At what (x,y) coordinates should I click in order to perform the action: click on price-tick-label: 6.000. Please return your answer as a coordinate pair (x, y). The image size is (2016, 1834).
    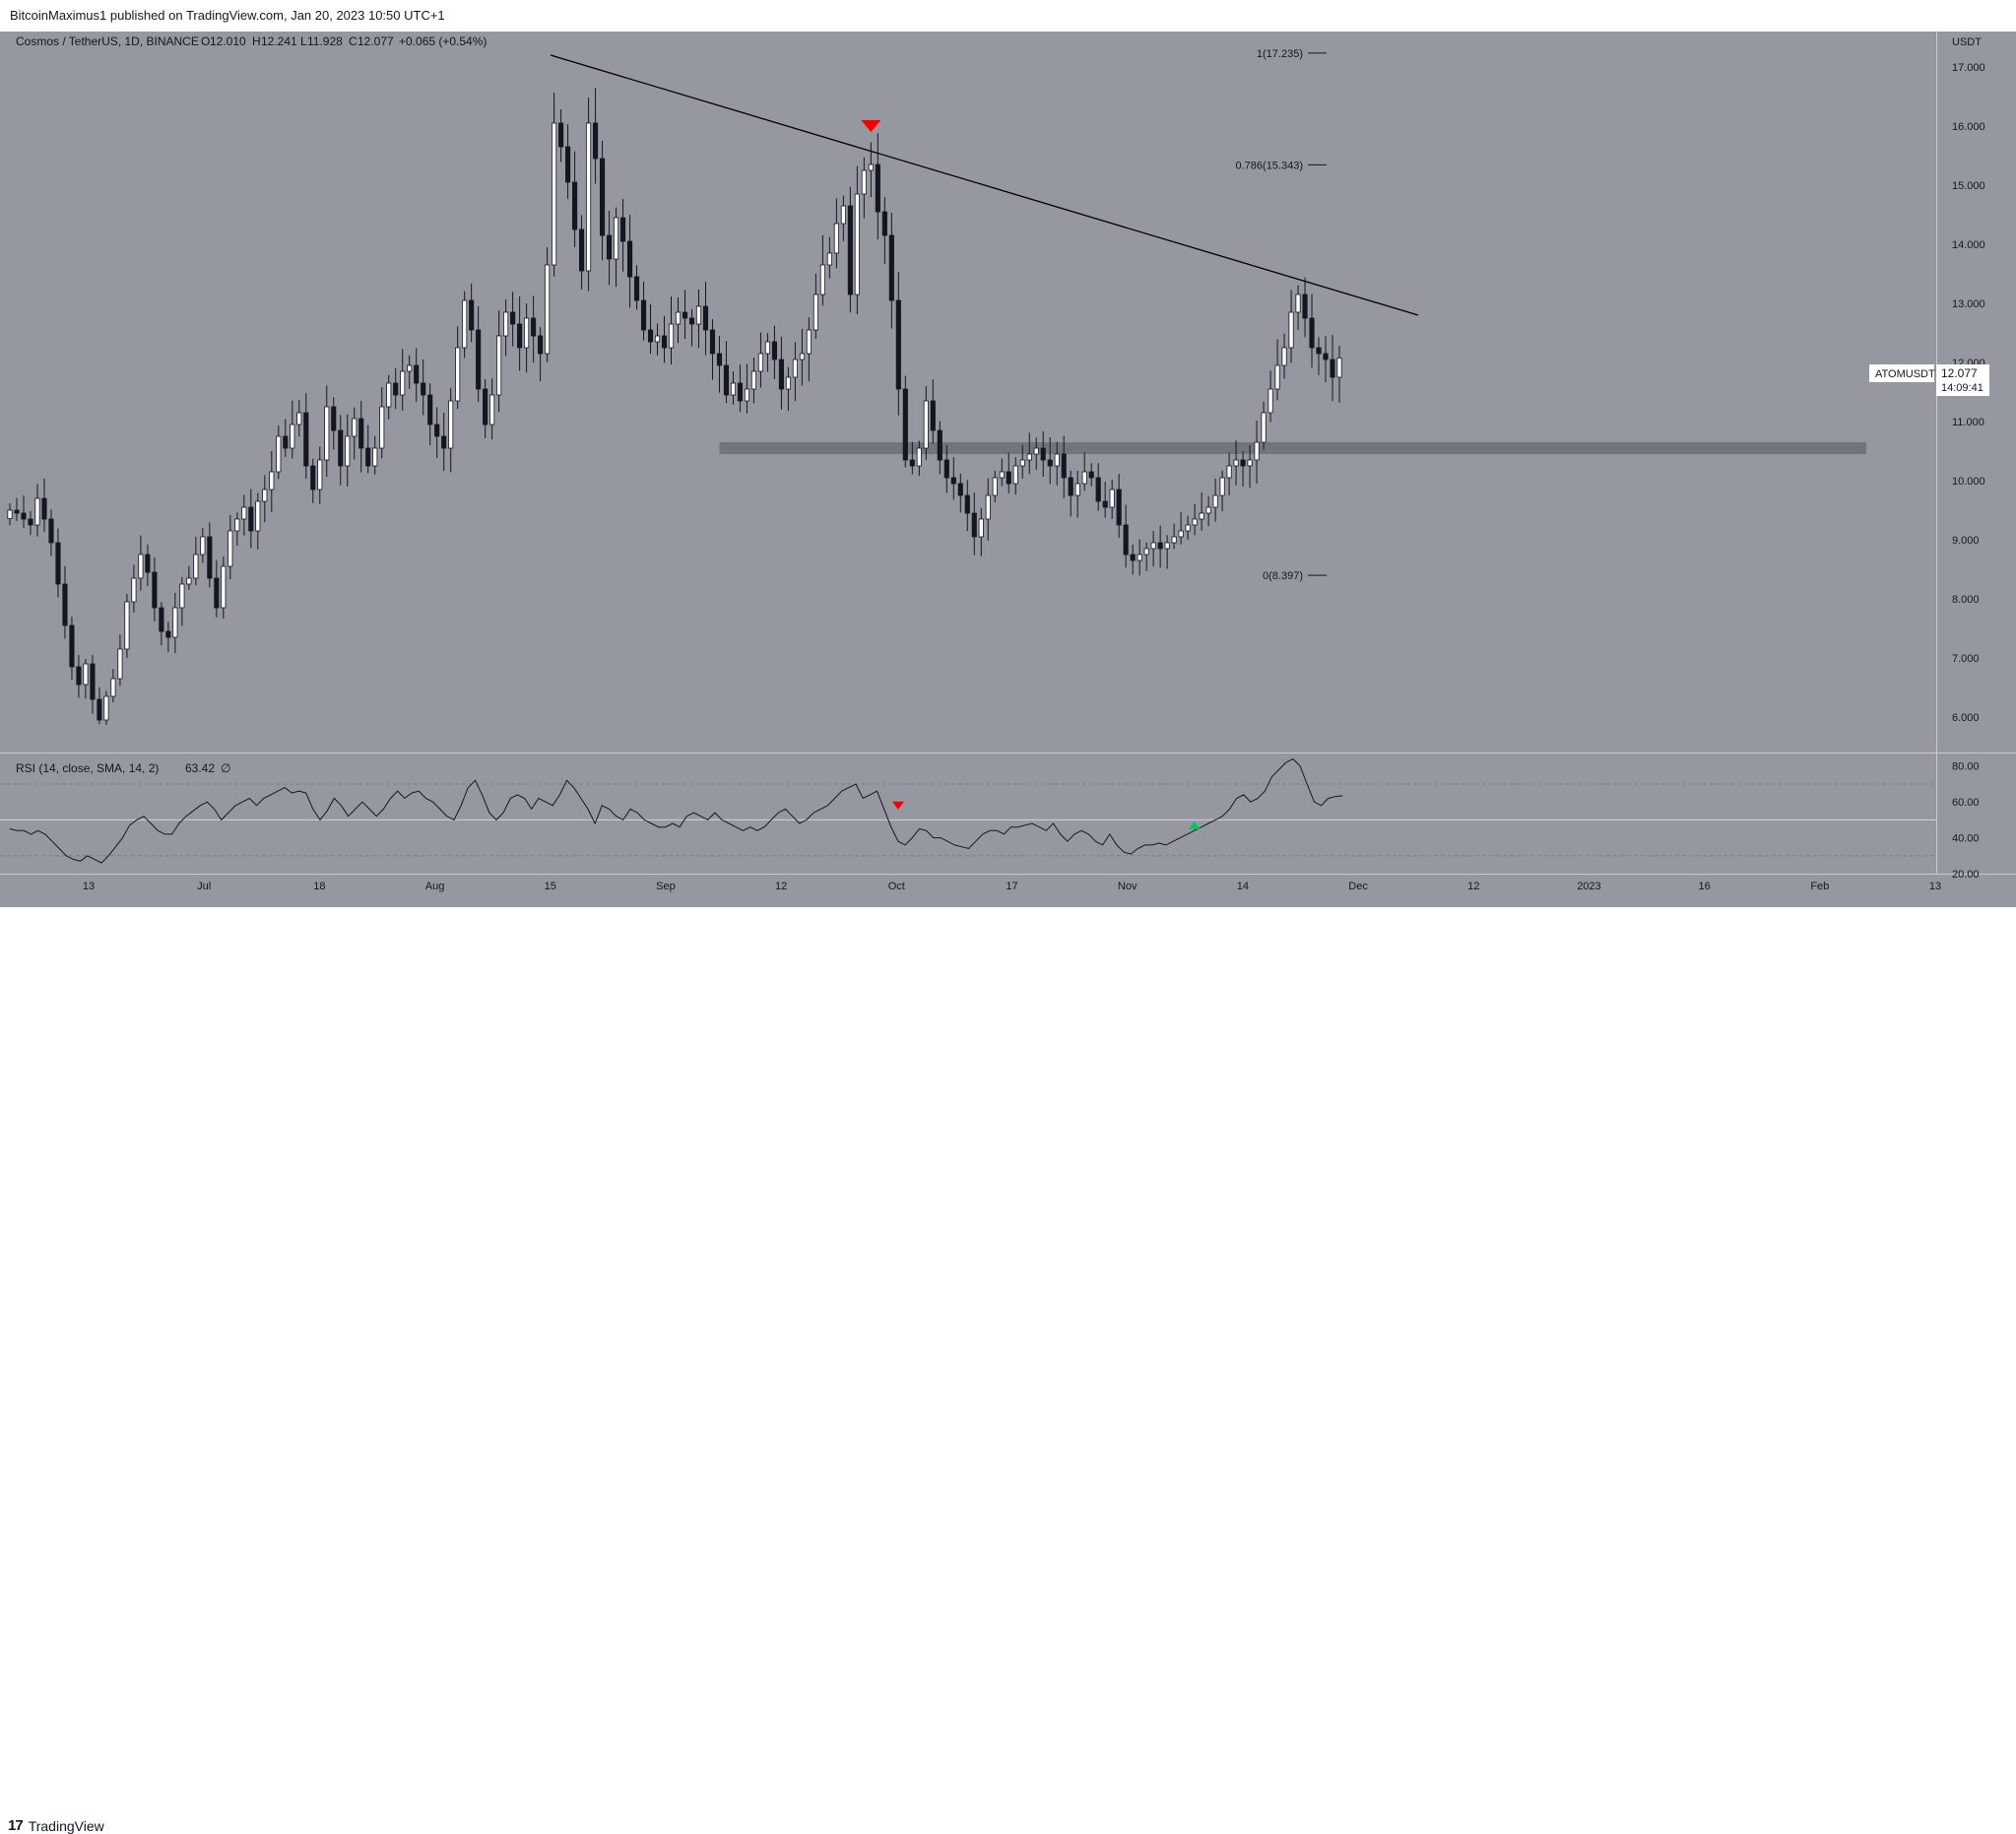
    Looking at the image, I should click on (1966, 718).